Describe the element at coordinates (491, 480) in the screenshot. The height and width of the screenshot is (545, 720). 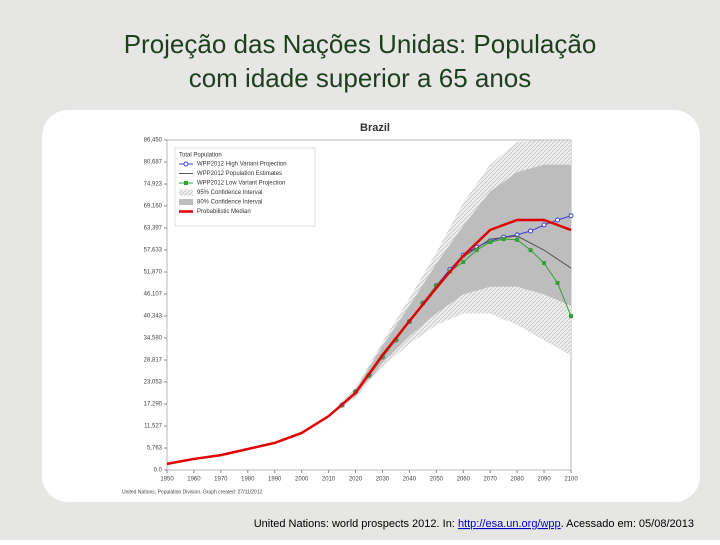
I see `x-tick-label: 2070` at that location.